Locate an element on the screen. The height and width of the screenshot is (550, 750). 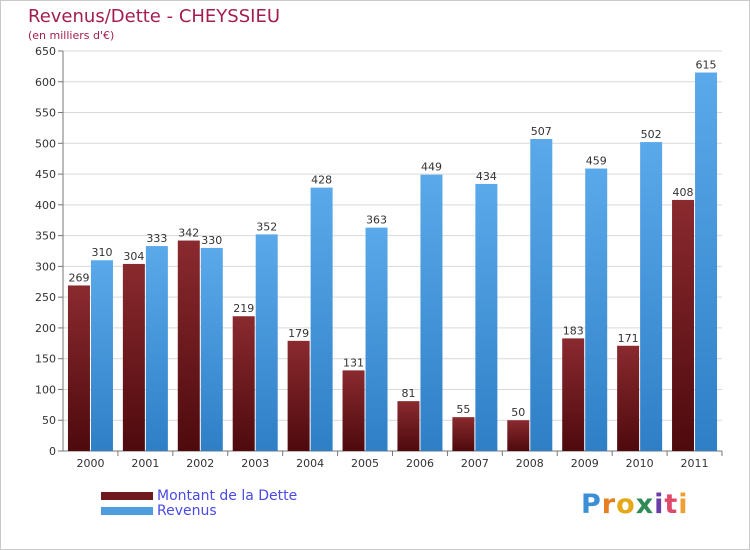
data-label-dette: 55 is located at coordinates (463, 409).